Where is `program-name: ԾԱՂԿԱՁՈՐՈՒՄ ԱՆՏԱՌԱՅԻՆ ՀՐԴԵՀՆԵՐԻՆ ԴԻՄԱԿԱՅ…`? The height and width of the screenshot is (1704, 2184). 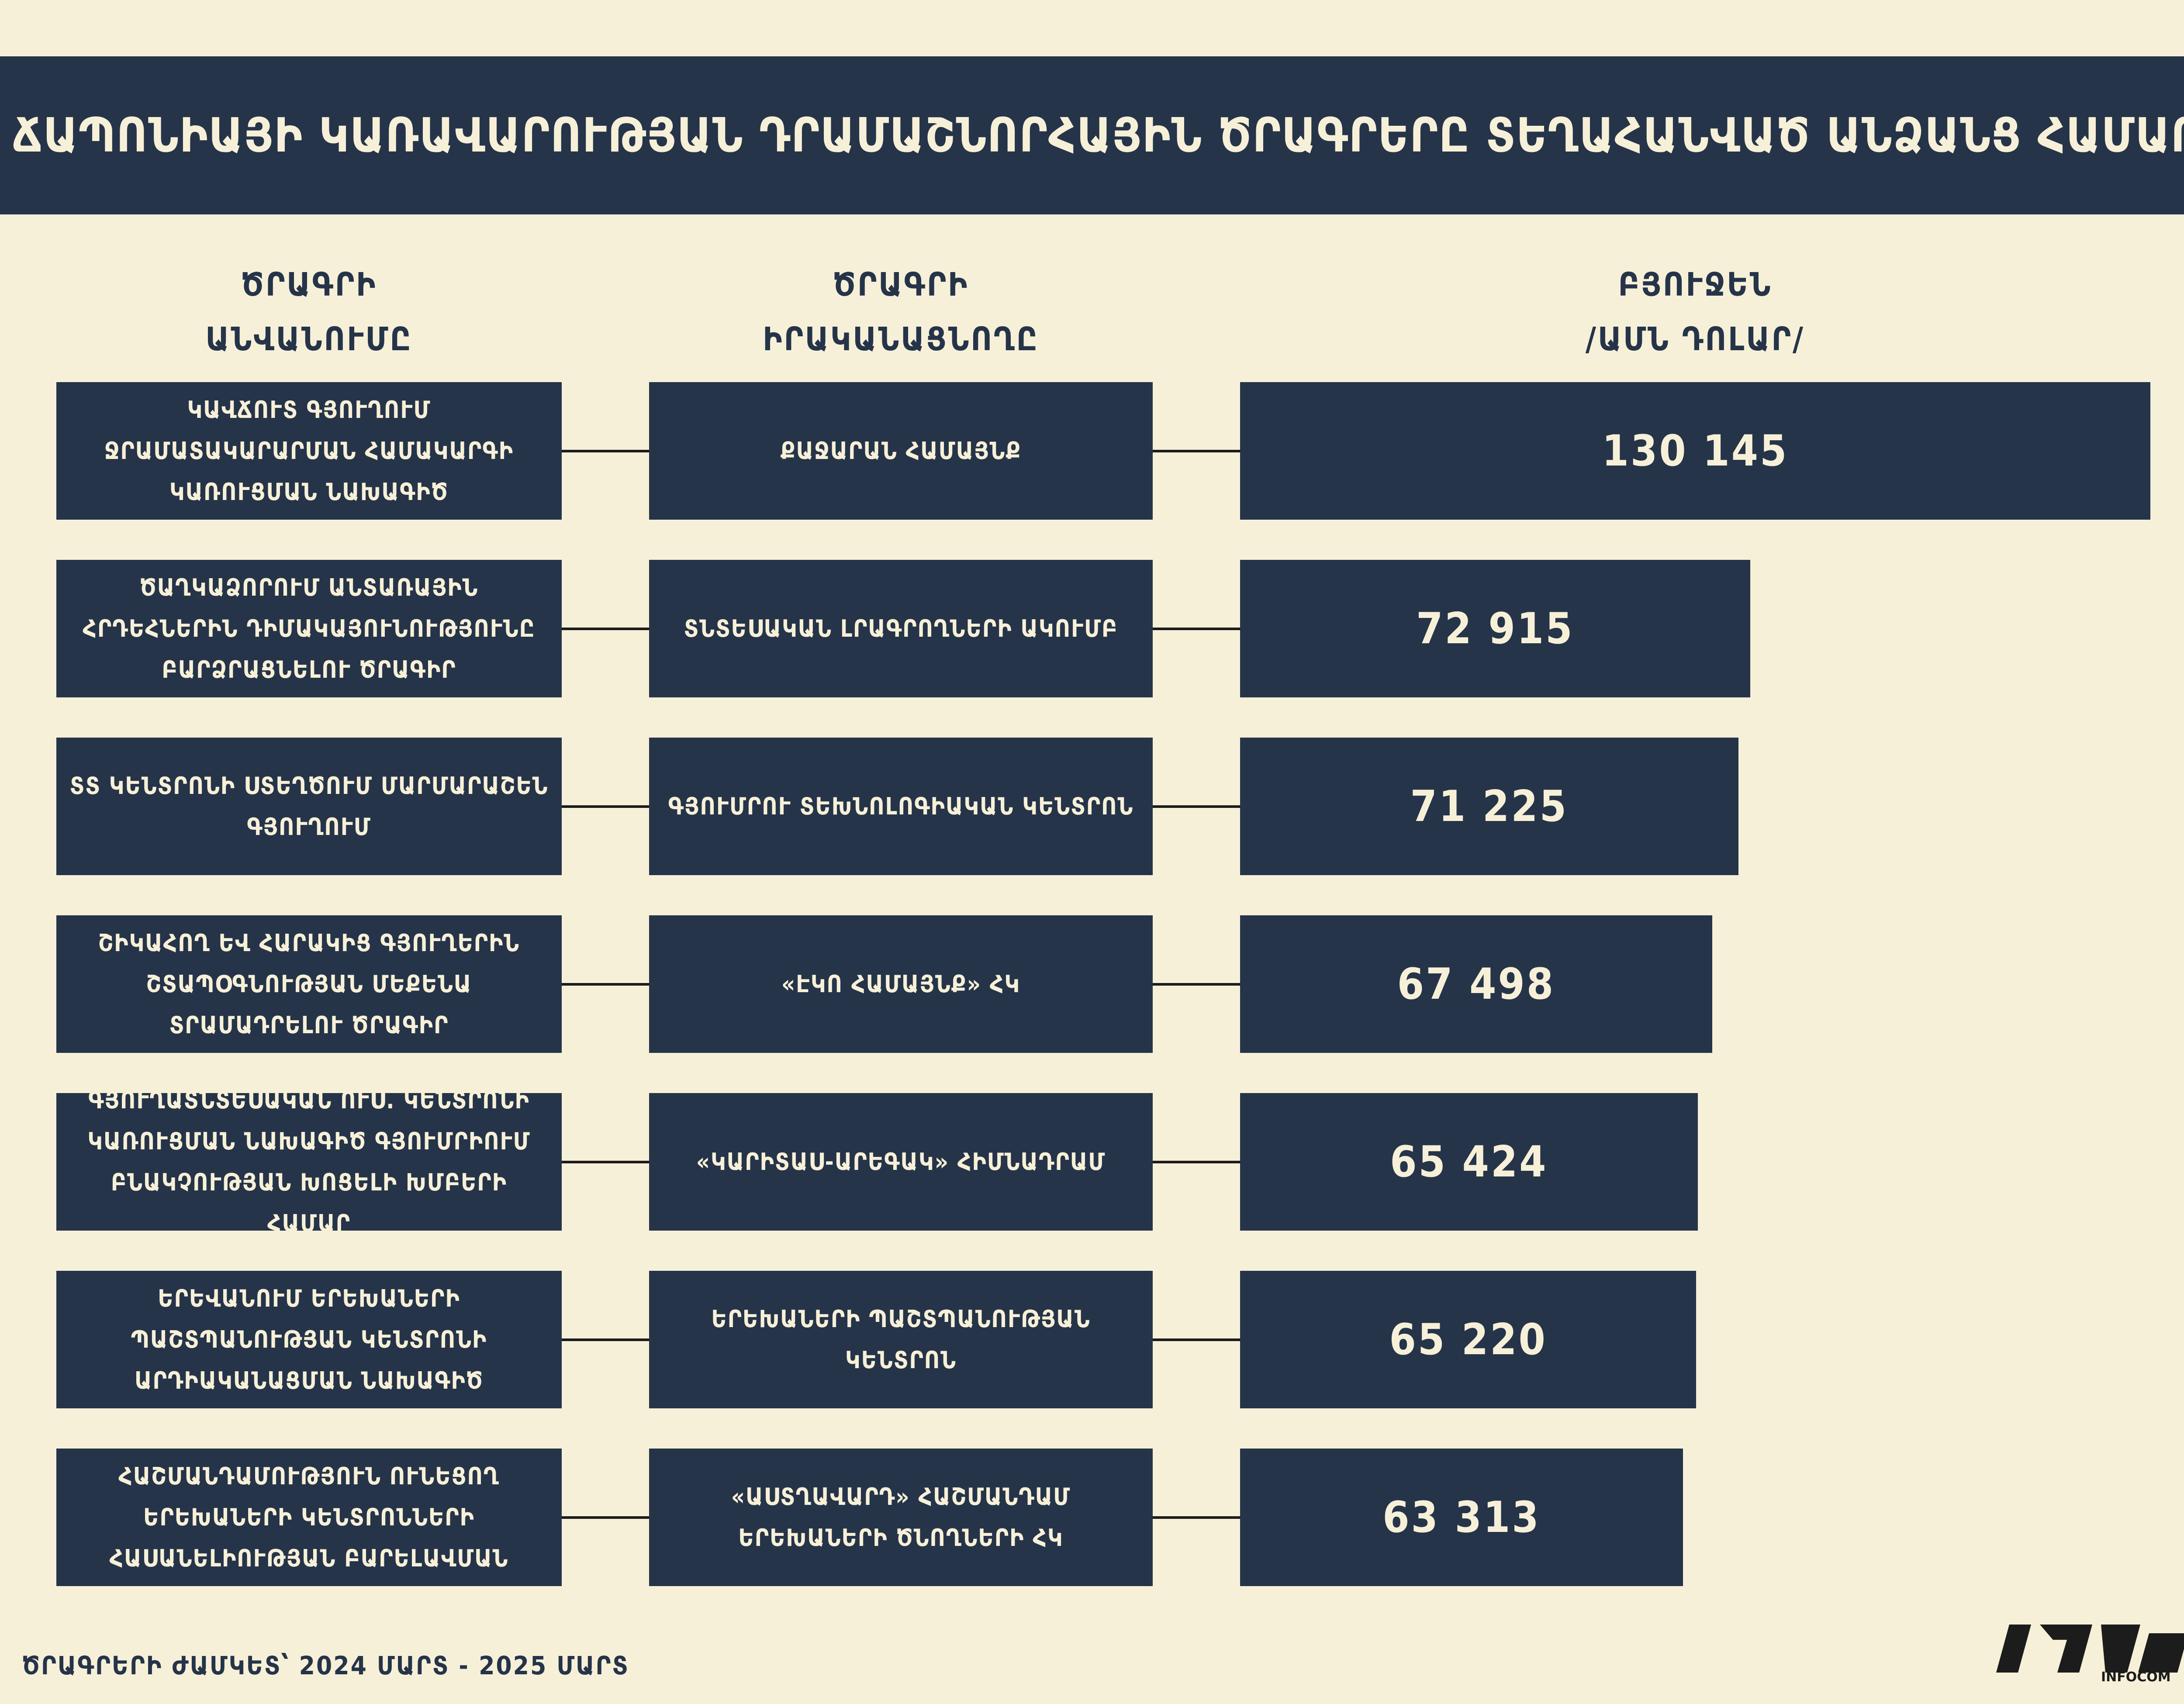 program-name: ԾԱՂԿԱՁՈՐՈՒՄ ԱՆՏԱՌԱՅԻՆ ՀՐԴԵՀՆԵՐԻՆ ԴԻՄԱԿԱՅ… is located at coordinates (309, 628).